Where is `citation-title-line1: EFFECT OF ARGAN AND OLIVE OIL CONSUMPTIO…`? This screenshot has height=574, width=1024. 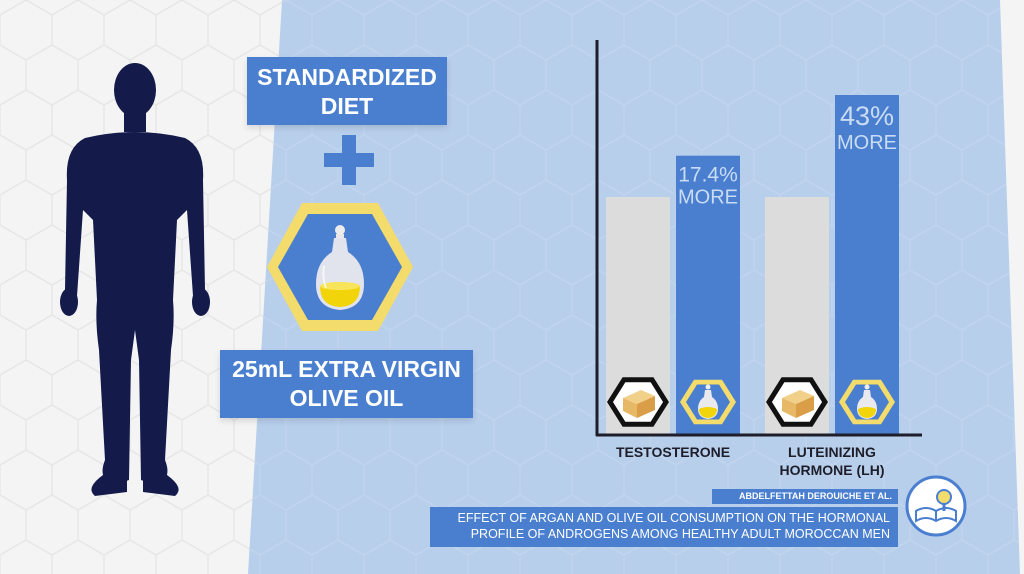
citation-title-line1: EFFECT OF ARGAN AND OLIVE OIL CONSUMPTIO… is located at coordinates (673, 518).